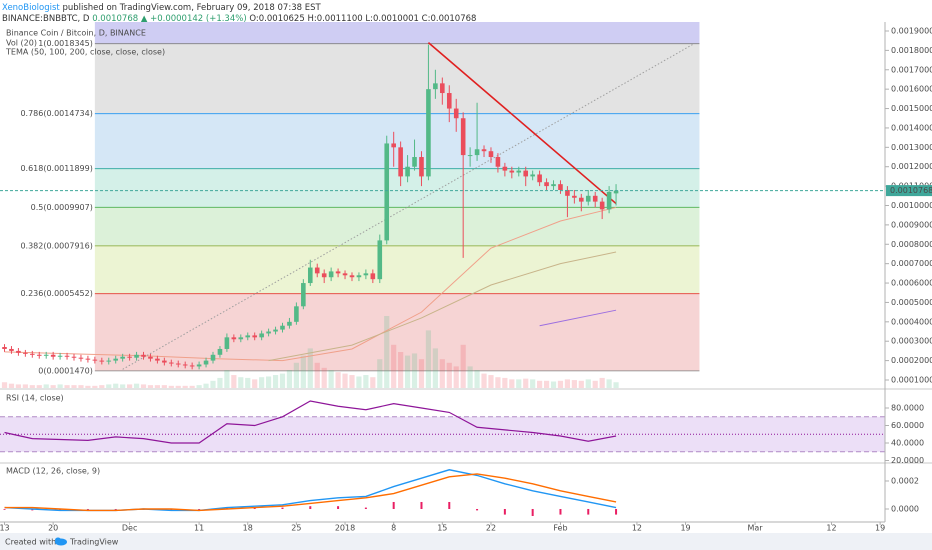 This screenshot has width=932, height=550. I want to click on y-tick-label: 0.0013000, so click(911, 147).